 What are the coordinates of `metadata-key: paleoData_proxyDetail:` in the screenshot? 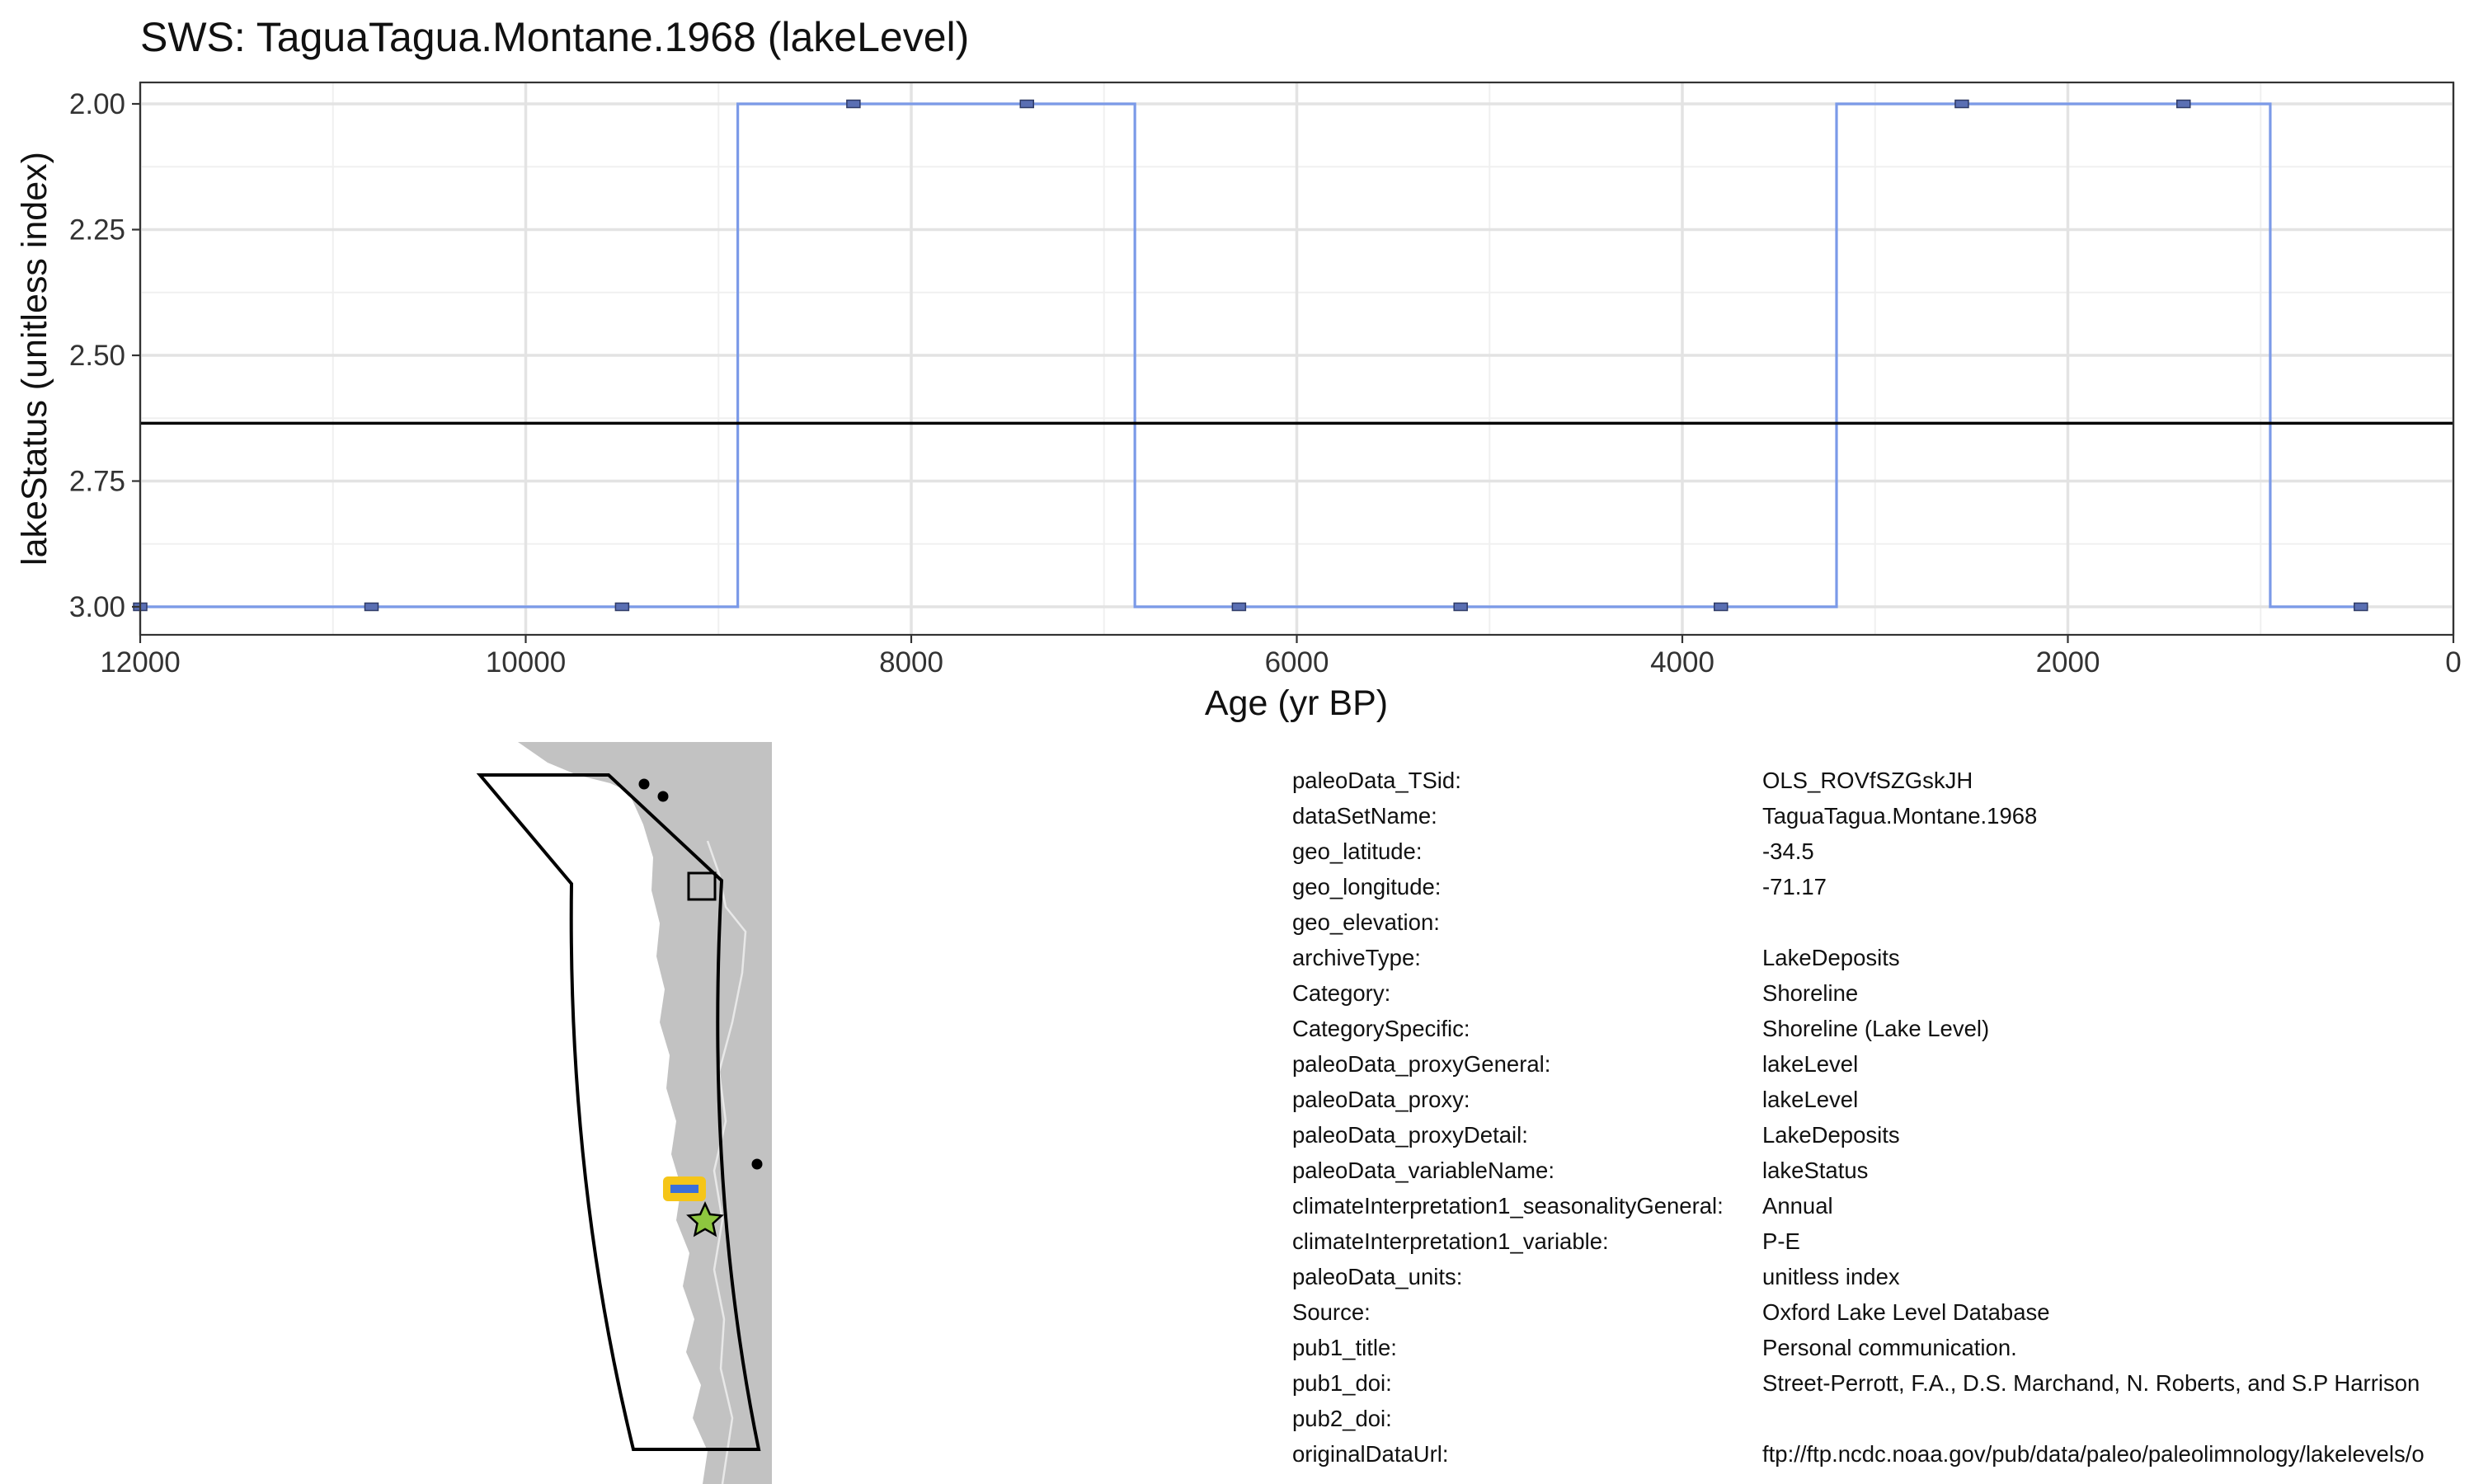 It's located at (1410, 1135).